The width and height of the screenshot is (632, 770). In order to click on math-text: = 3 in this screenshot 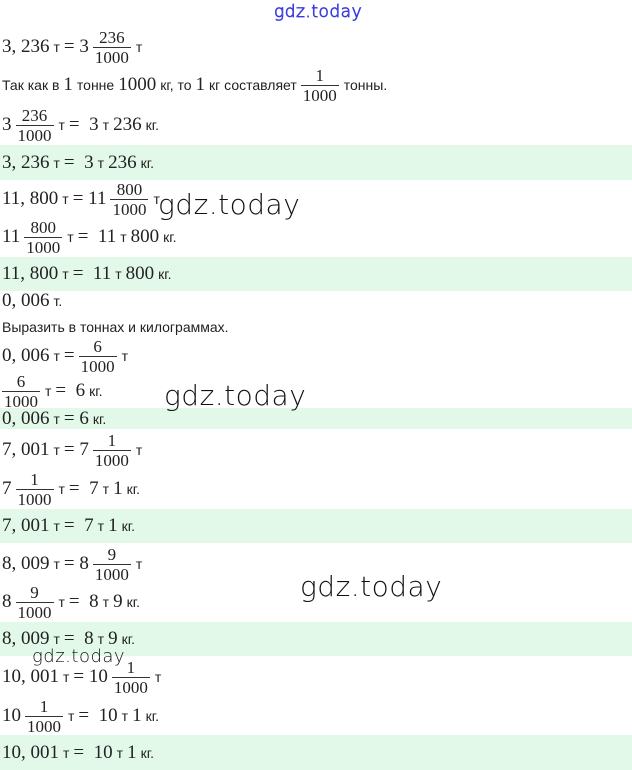, I will do `click(83, 124)`.